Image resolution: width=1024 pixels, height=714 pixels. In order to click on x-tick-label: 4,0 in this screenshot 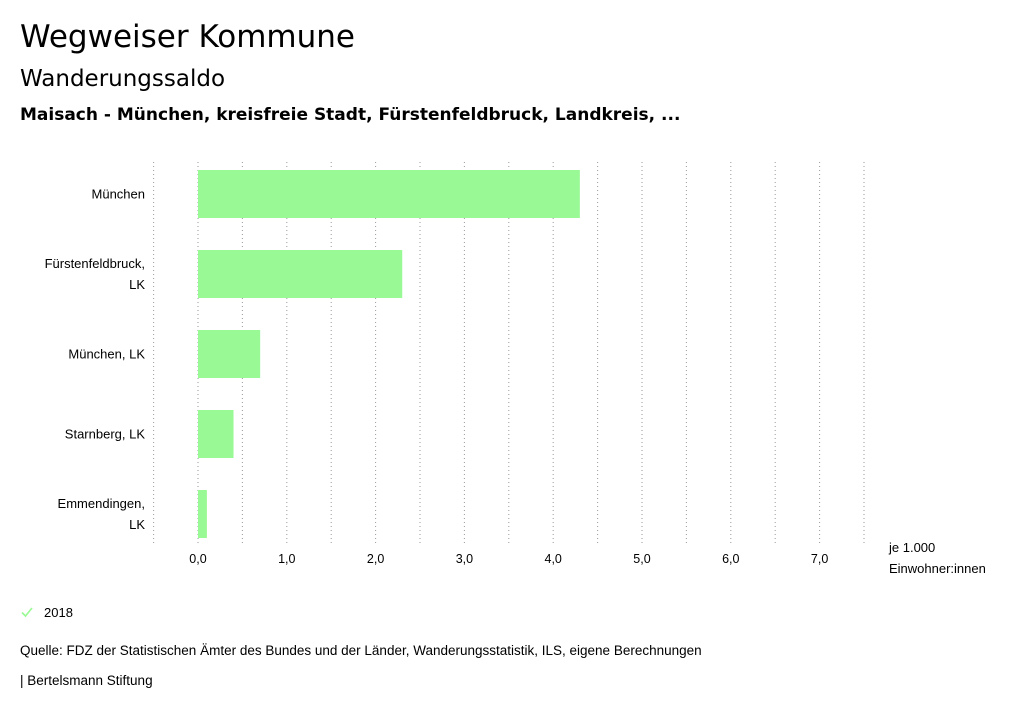, I will do `click(553, 559)`.